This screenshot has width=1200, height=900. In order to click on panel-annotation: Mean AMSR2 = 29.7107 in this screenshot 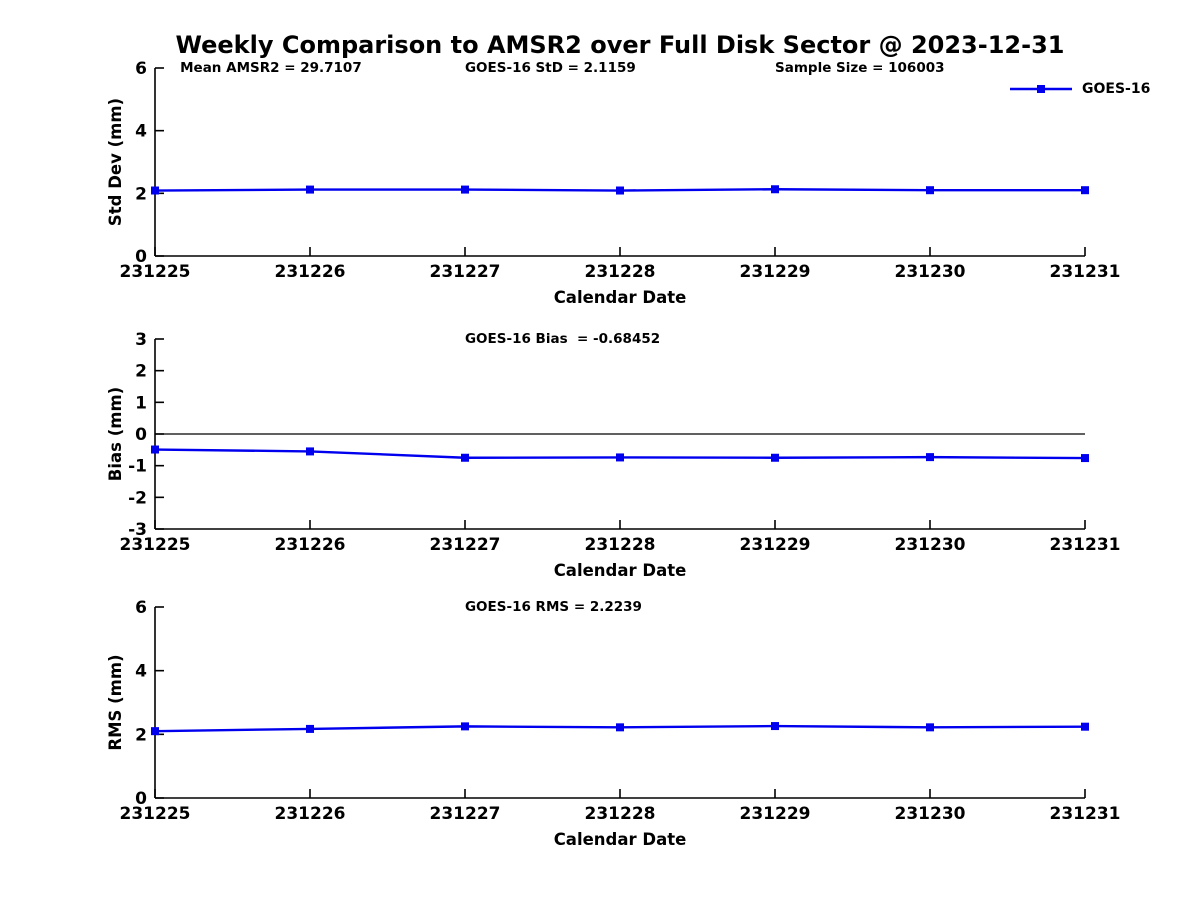, I will do `click(271, 68)`.